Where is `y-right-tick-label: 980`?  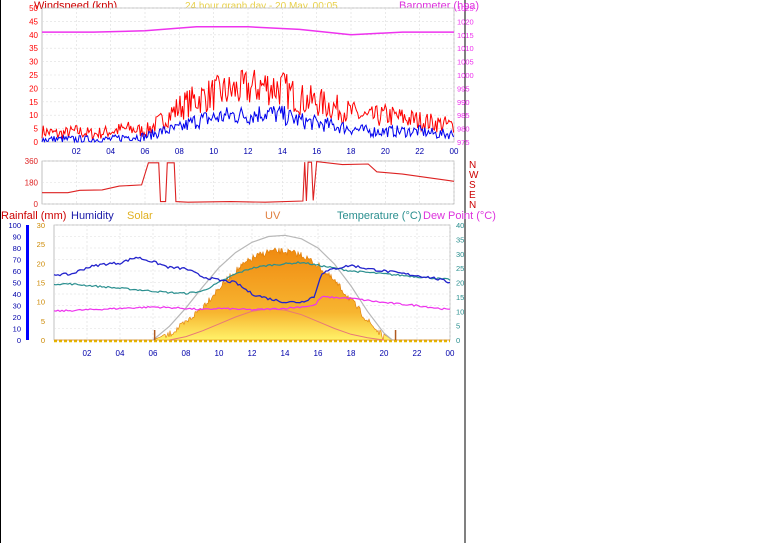
y-right-tick-label: 980 is located at coordinates (463, 129).